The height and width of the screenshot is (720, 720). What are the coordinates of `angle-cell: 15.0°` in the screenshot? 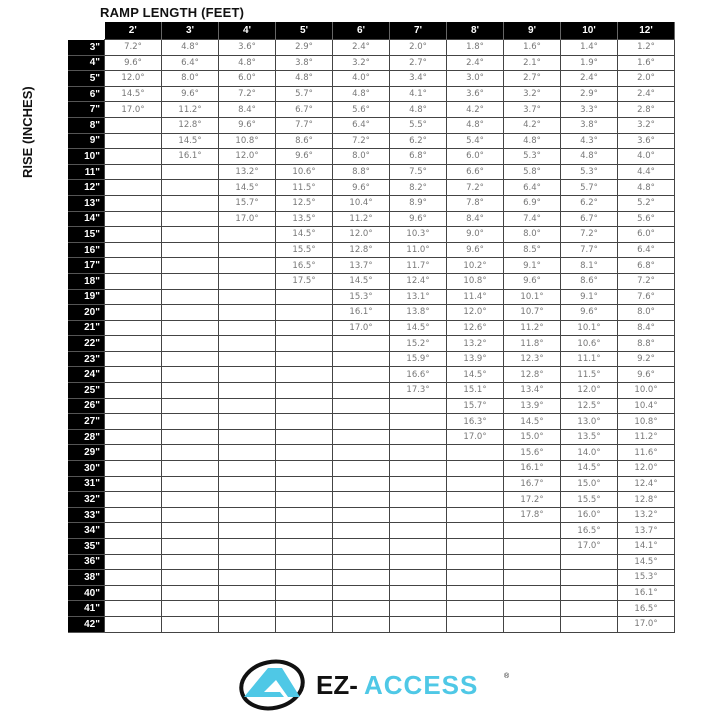 It's located at (589, 484).